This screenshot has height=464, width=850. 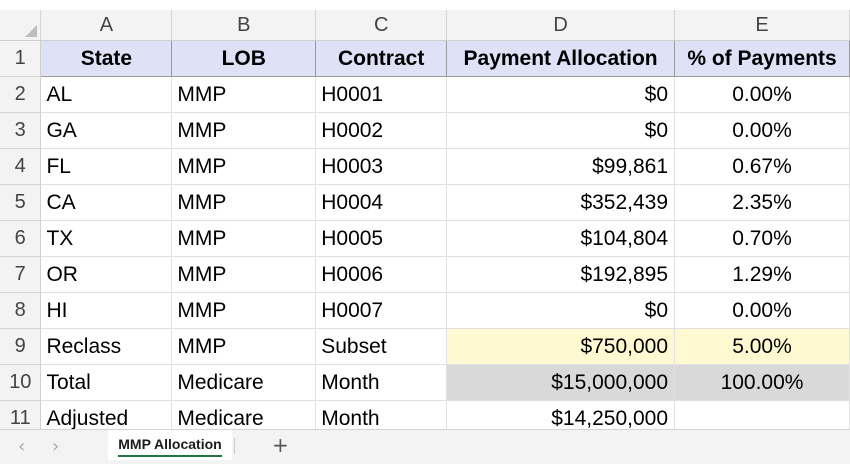 I want to click on select-all-triangle-icon, so click(x=31, y=31).